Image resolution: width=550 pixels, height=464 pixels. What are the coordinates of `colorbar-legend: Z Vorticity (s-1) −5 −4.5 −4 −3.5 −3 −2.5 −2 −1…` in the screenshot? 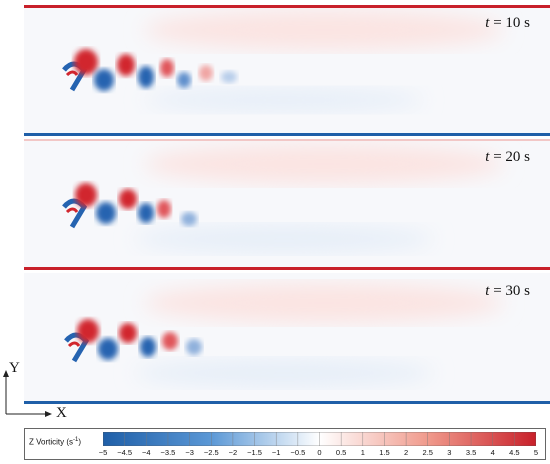 It's located at (285, 444).